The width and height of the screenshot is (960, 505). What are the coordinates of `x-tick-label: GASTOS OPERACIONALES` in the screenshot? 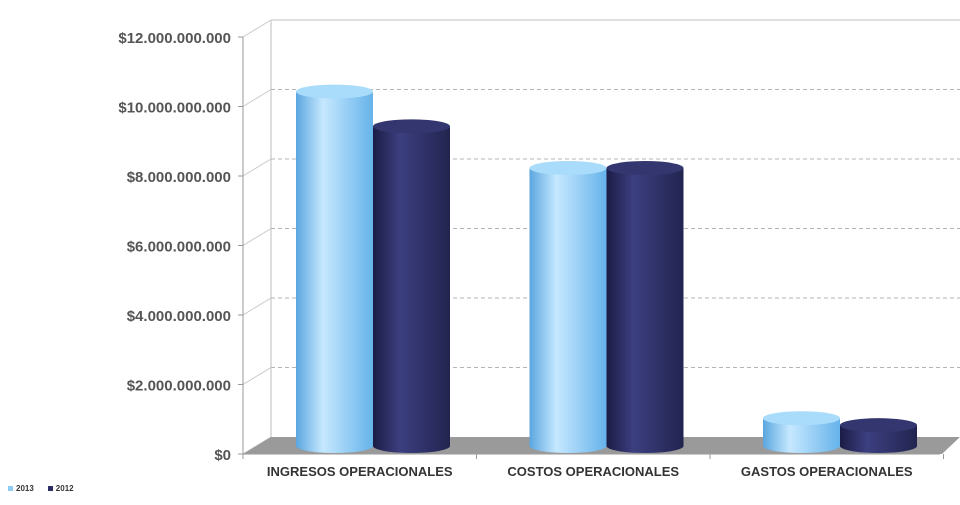 It's located at (827, 471).